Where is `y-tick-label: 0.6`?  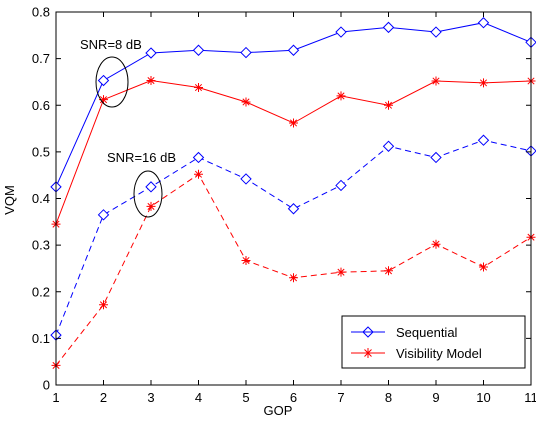
y-tick-label: 0.6 is located at coordinates (41, 105).